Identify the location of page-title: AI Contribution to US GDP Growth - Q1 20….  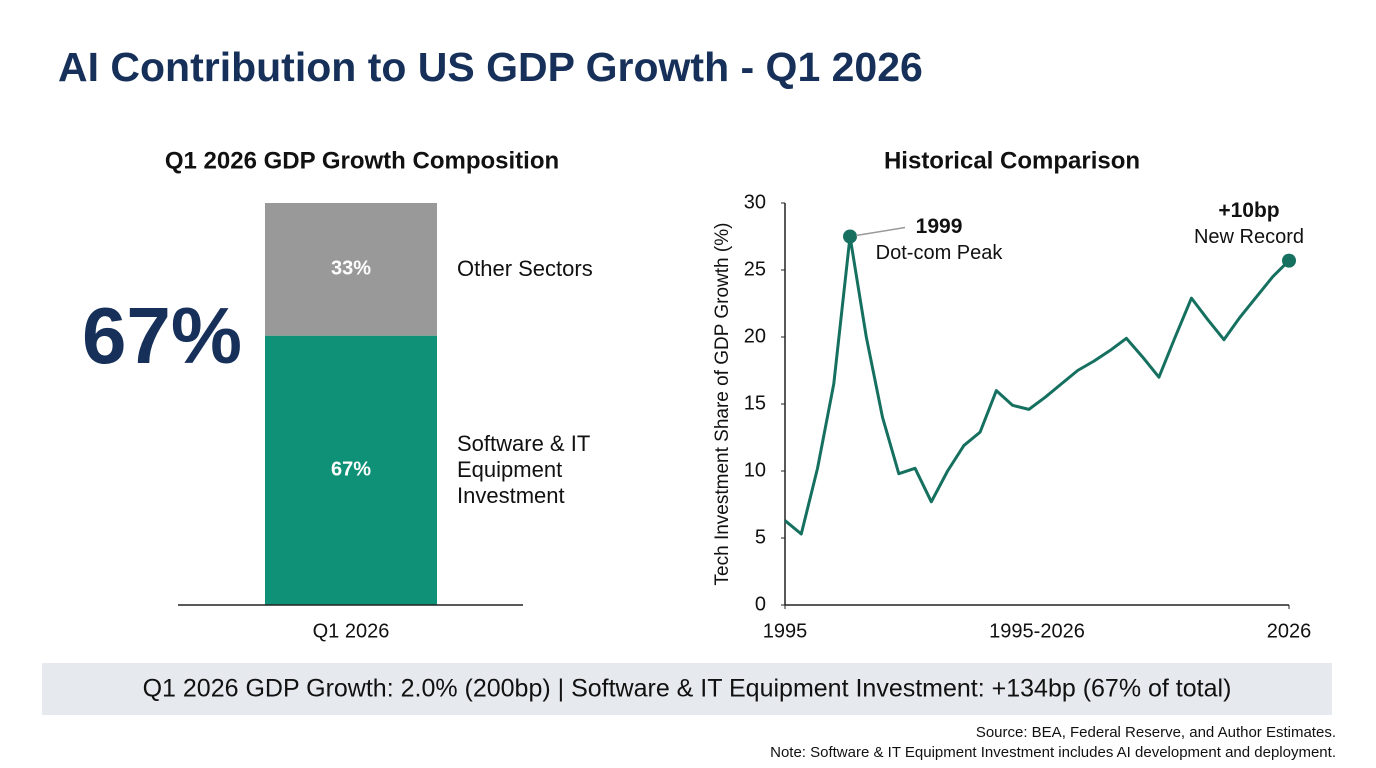
(490, 67).